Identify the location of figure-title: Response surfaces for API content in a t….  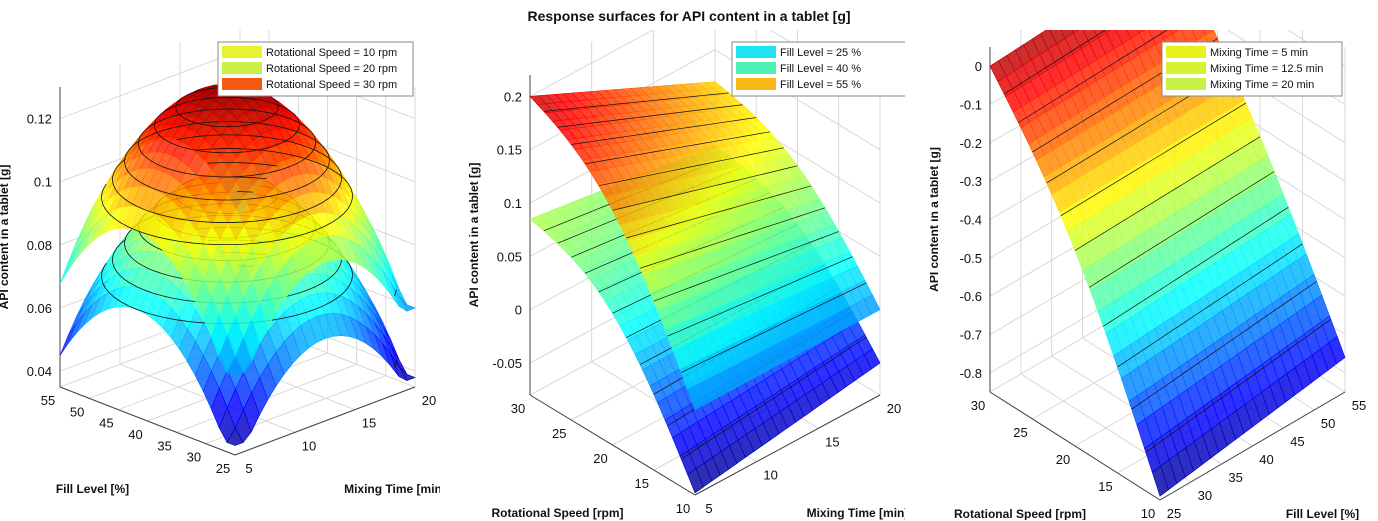
(689, 16).